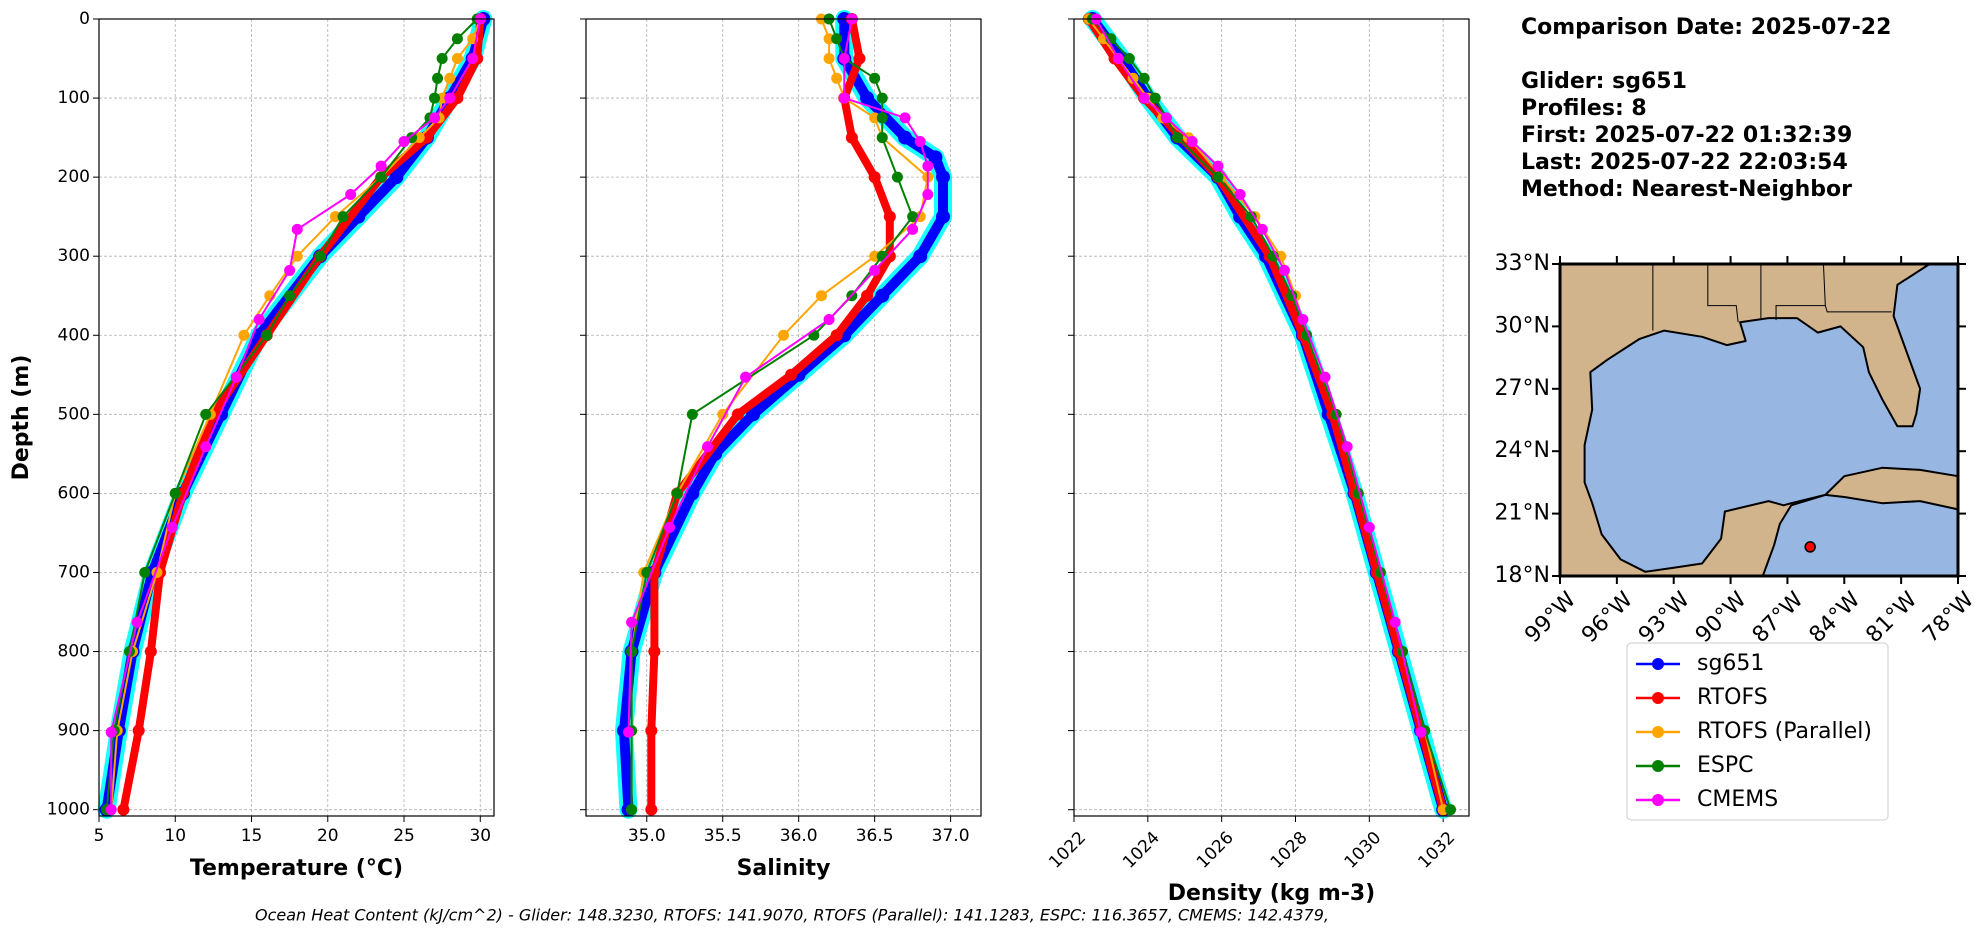 The image size is (1987, 934). I want to click on map-y-tick-label: 27°N, so click(1522, 388).